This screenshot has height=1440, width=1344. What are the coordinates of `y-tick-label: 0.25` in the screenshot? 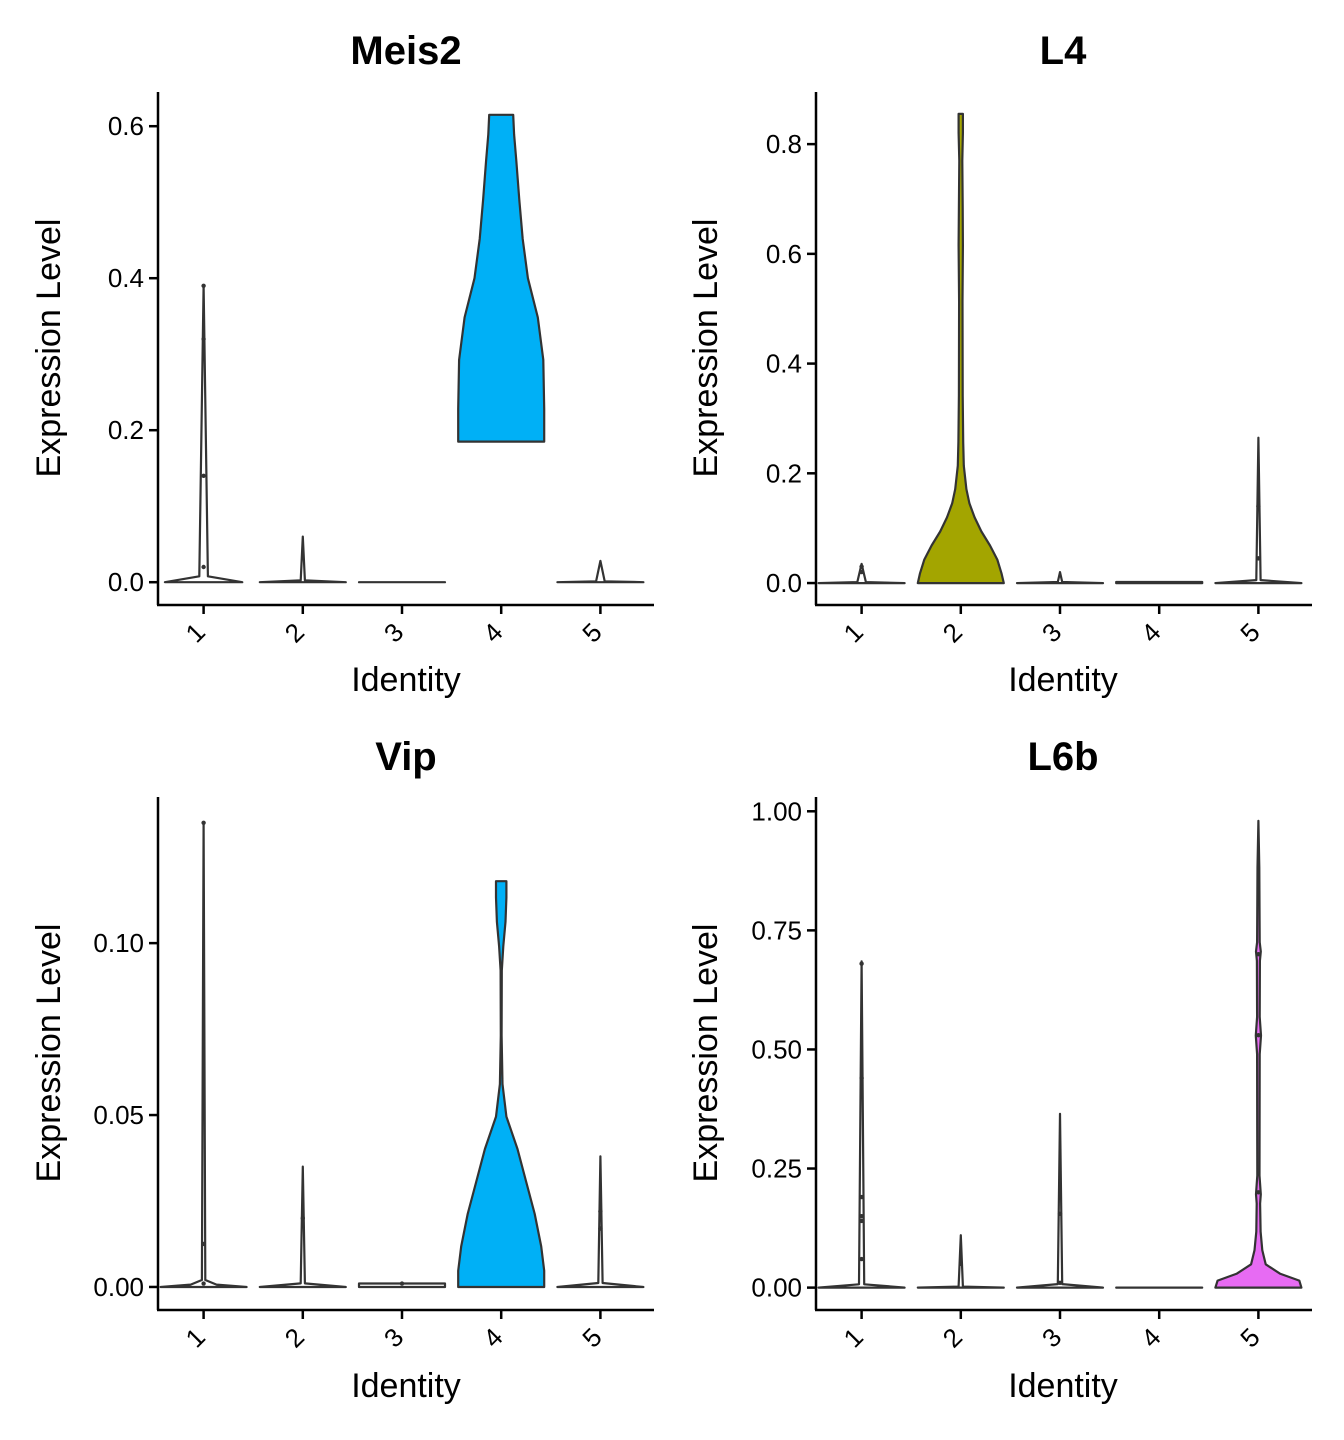 It's located at (776, 1169).